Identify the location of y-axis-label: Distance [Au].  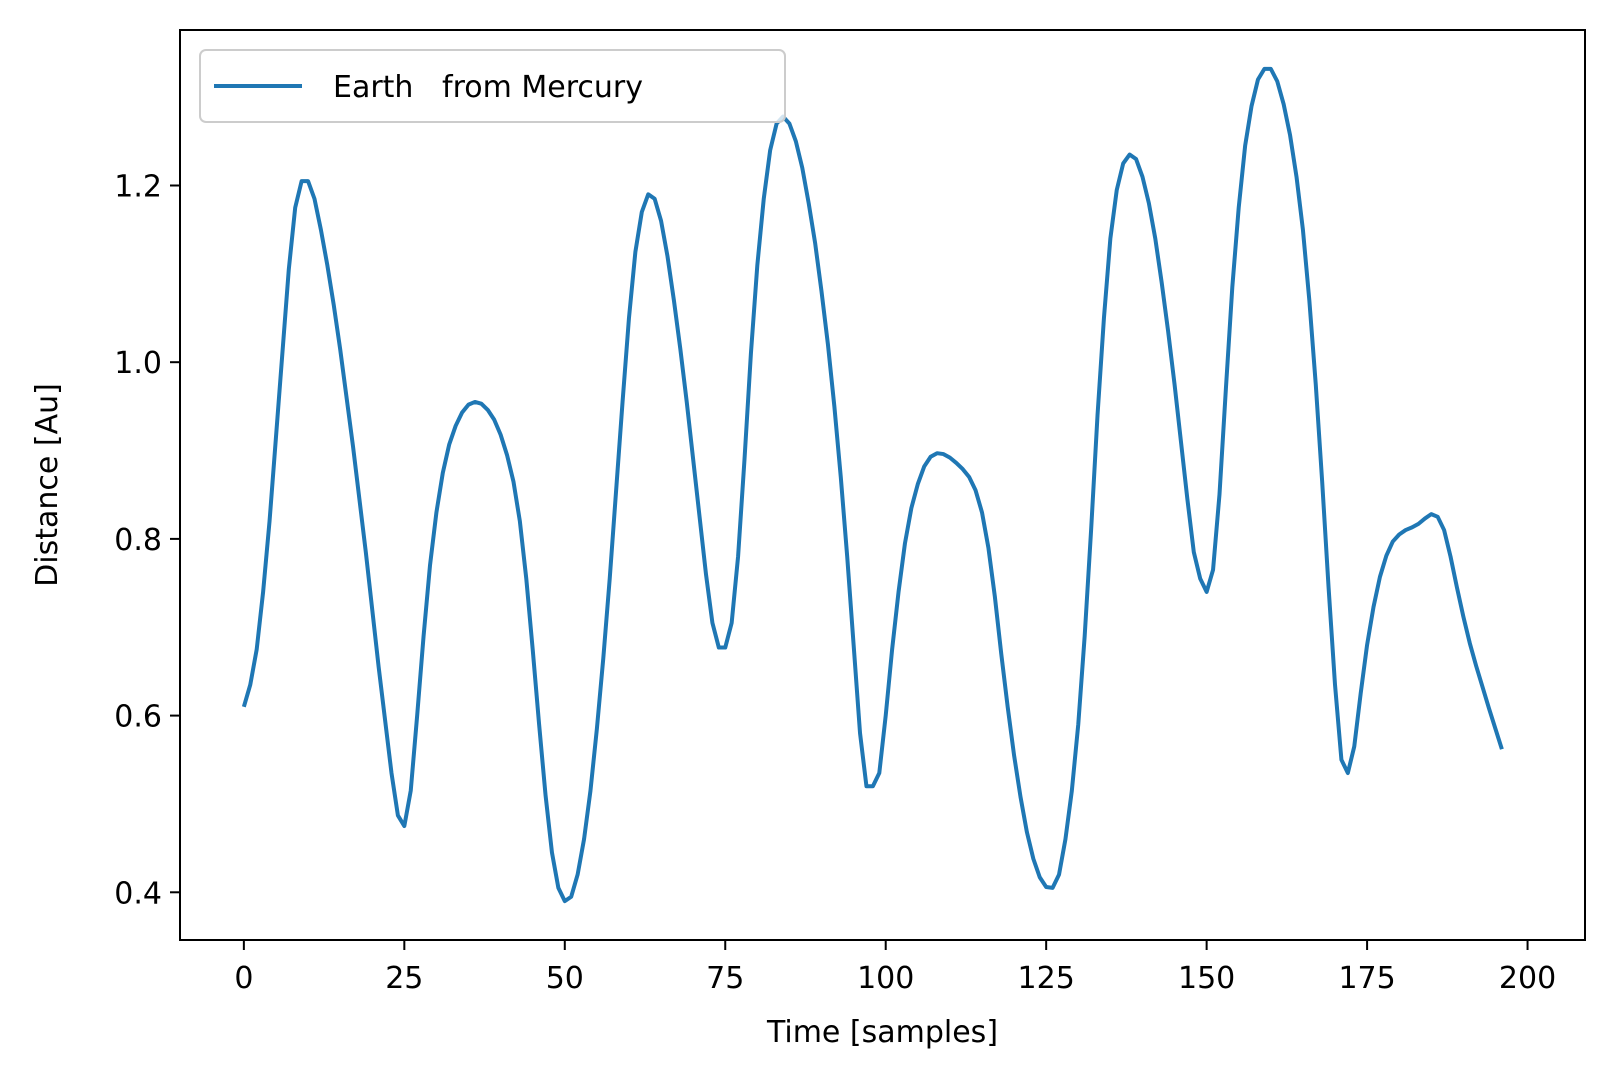
(47, 485).